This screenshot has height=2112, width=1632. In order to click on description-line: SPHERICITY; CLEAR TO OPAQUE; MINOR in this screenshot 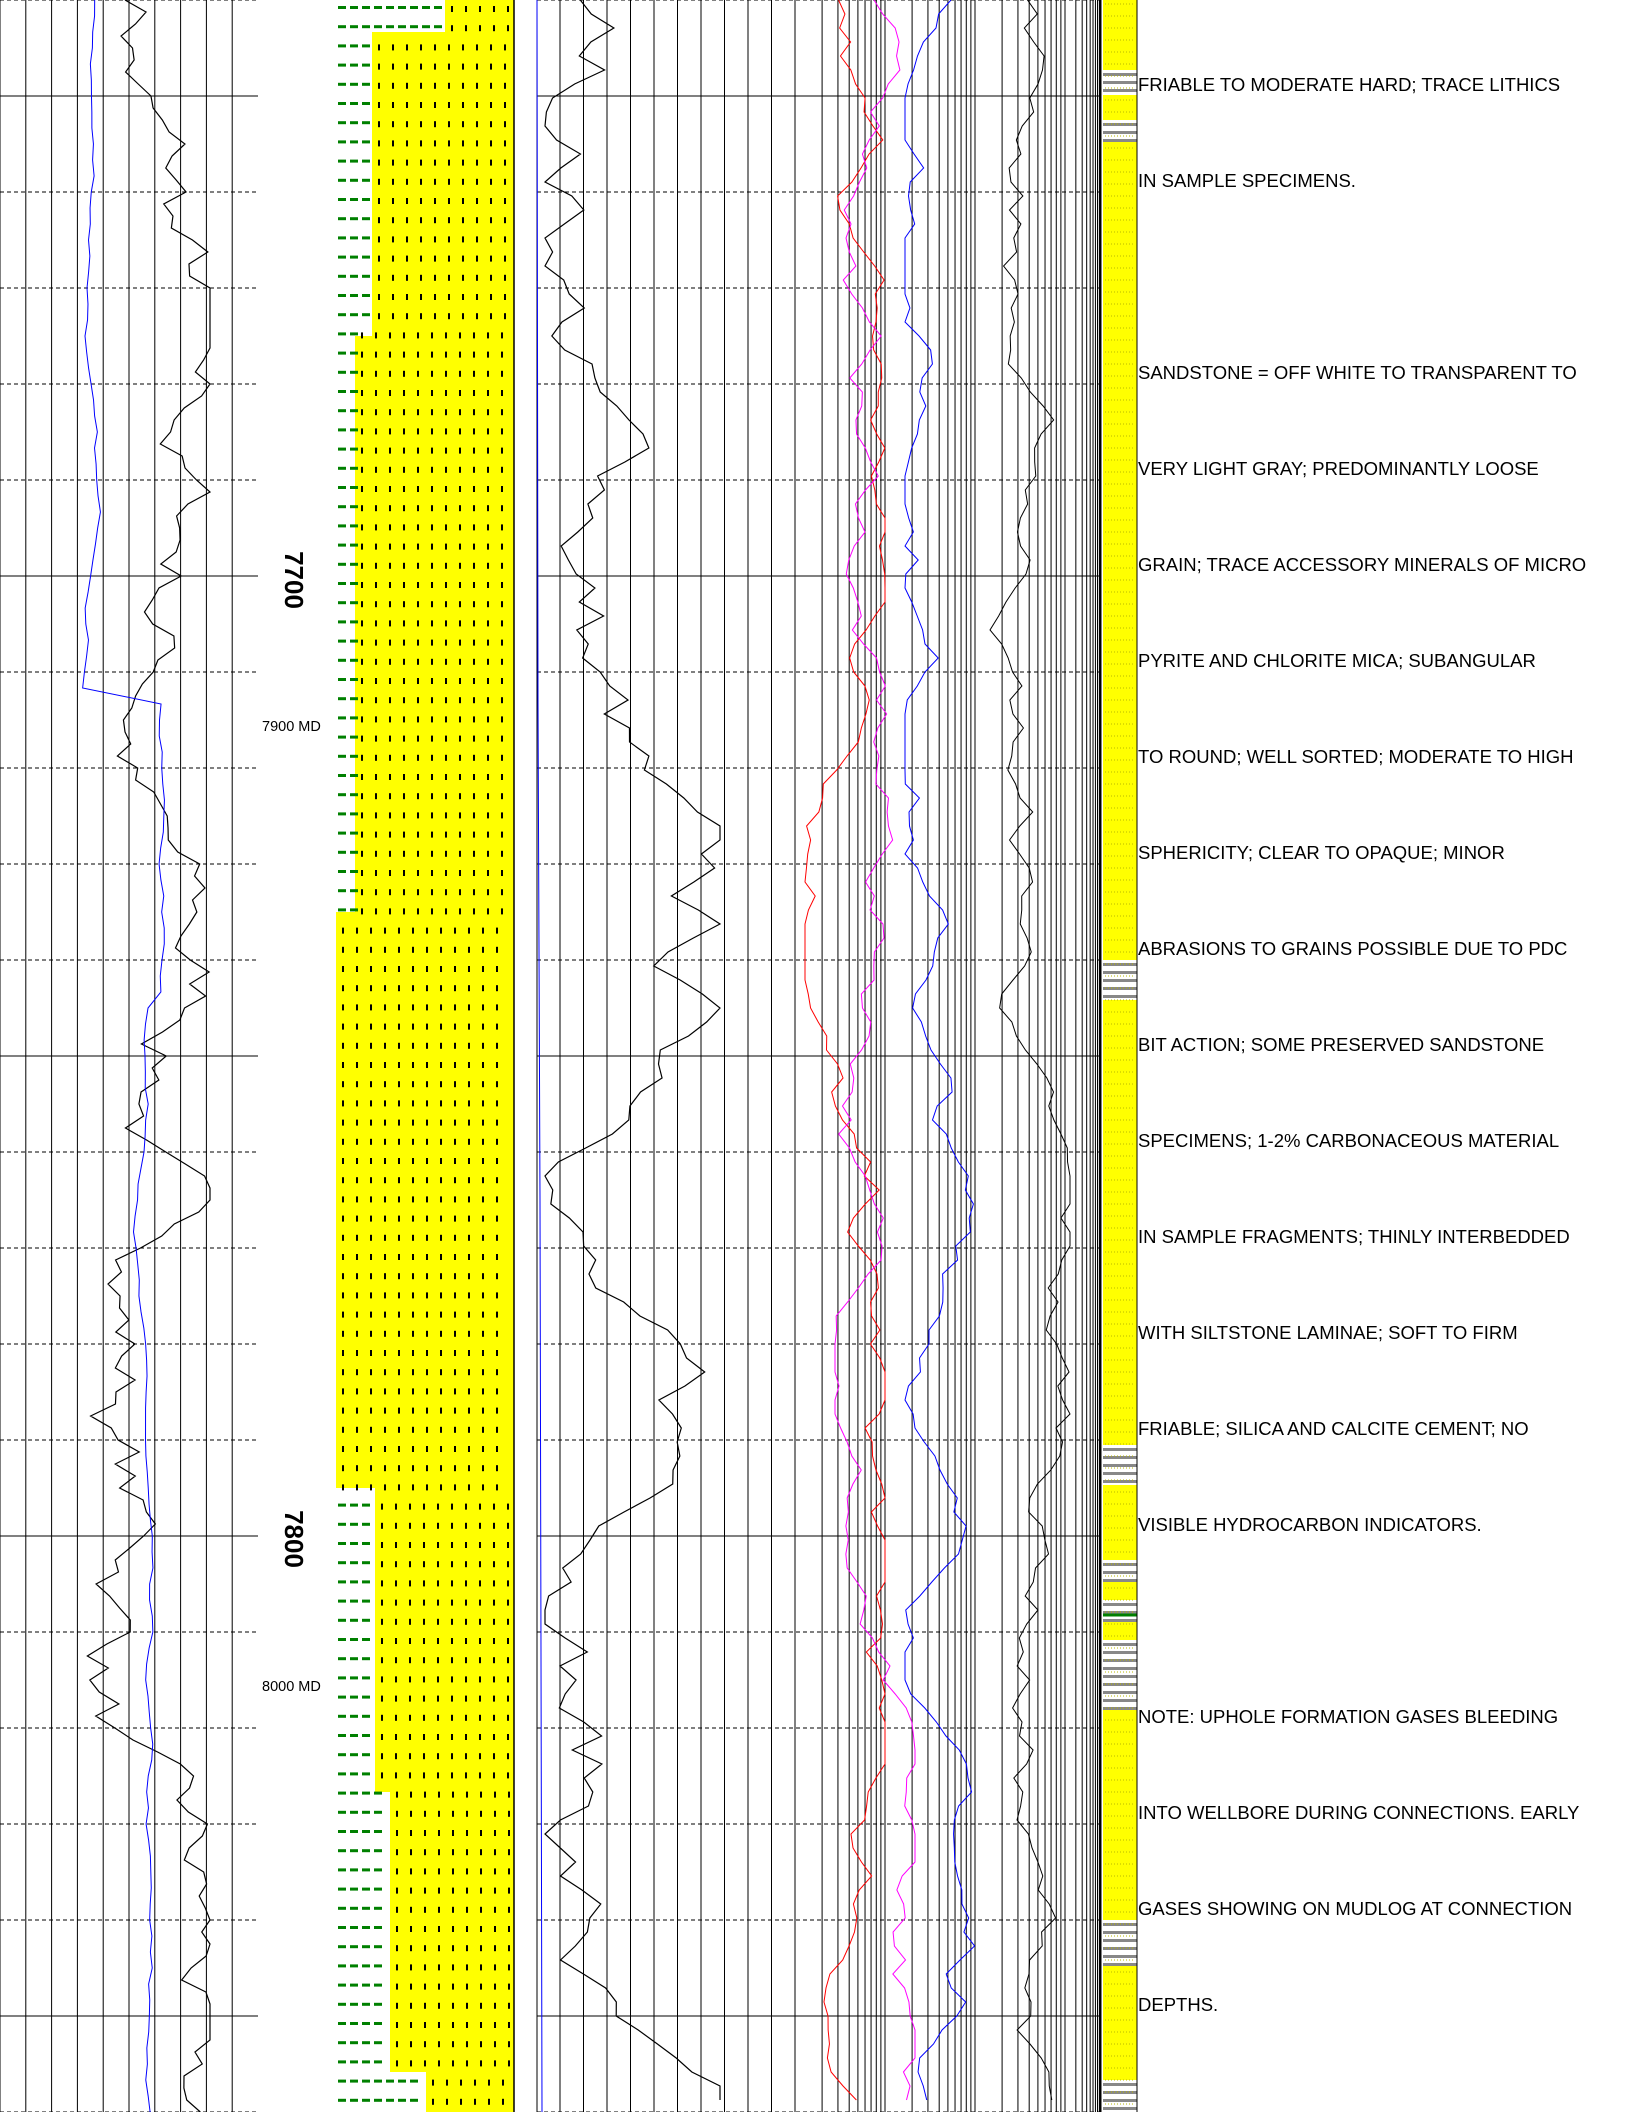, I will do `click(1321, 852)`.